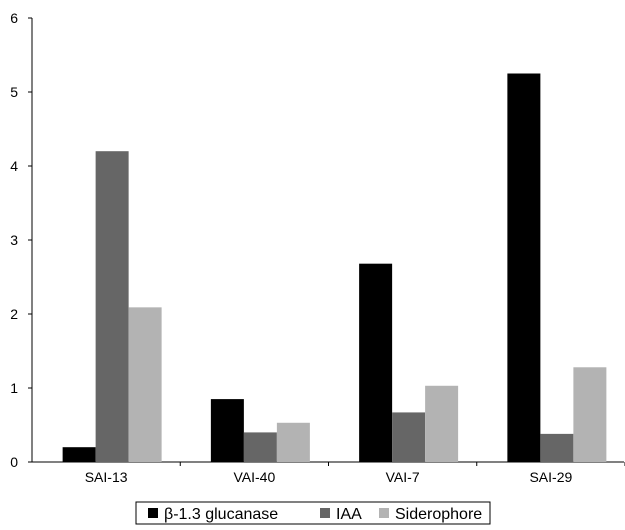  What do you see at coordinates (254, 477) in the screenshot?
I see `x-tick-label: VAI-40` at bounding box center [254, 477].